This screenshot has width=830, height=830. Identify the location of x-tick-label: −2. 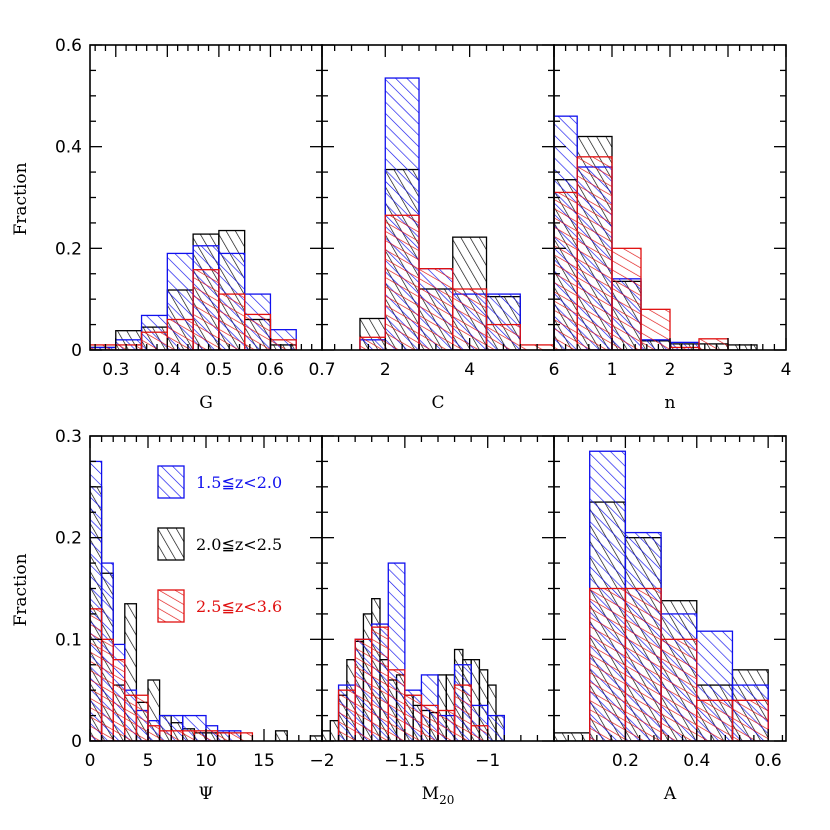
(321, 761).